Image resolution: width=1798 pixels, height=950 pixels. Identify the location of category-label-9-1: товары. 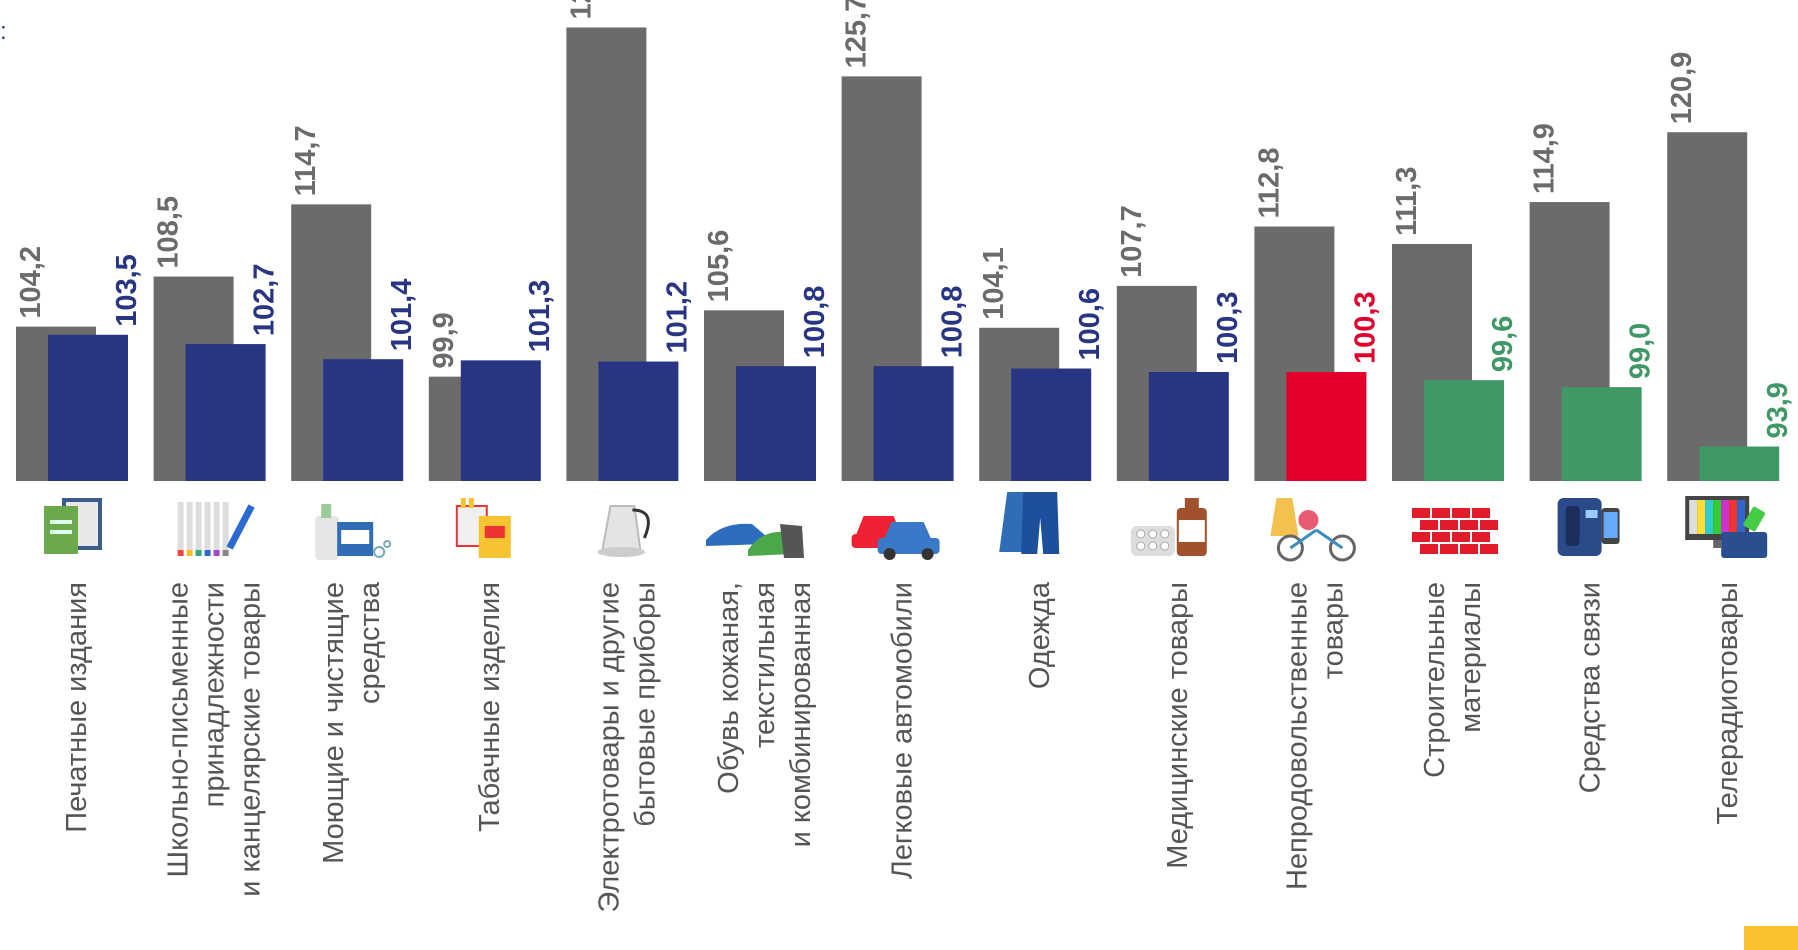
(1333, 630).